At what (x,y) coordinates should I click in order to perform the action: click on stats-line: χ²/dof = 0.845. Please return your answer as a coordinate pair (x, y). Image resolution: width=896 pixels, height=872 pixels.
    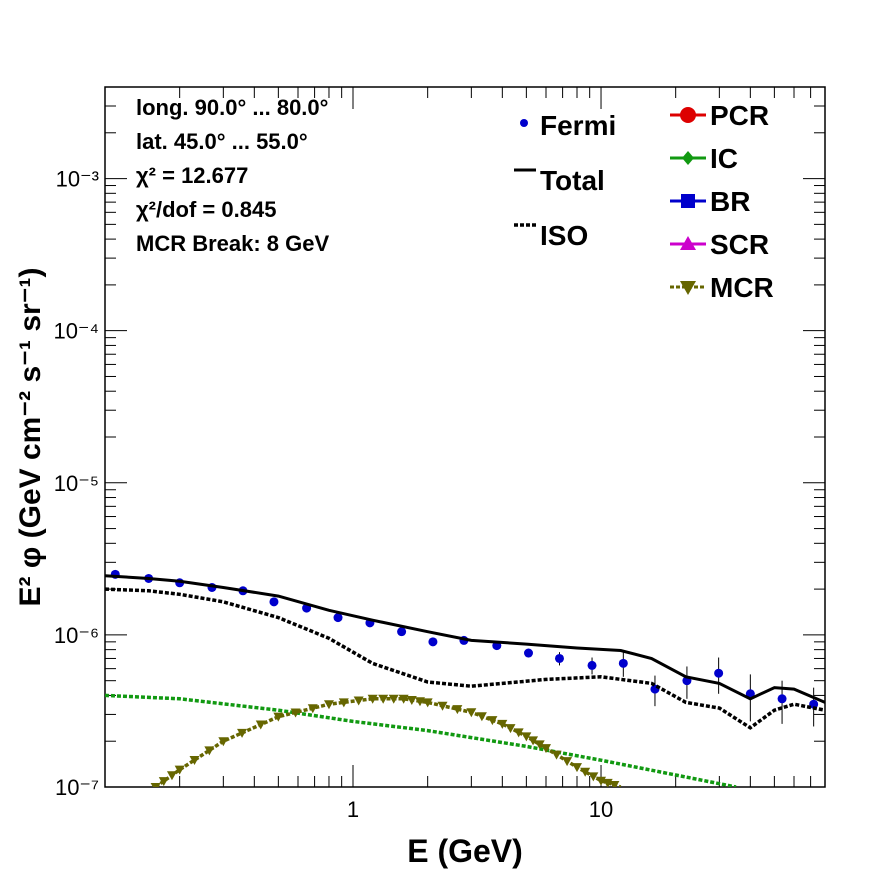
    Looking at the image, I should click on (206, 209).